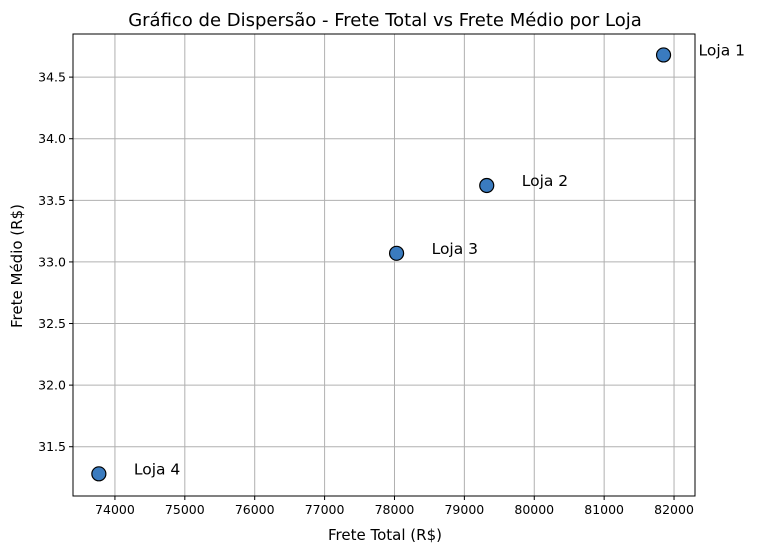 The height and width of the screenshot is (553, 760). I want to click on y-axis: 31.5 32.0 32.5 33.0 33.5 34.0 34.5, so click(55, 262).